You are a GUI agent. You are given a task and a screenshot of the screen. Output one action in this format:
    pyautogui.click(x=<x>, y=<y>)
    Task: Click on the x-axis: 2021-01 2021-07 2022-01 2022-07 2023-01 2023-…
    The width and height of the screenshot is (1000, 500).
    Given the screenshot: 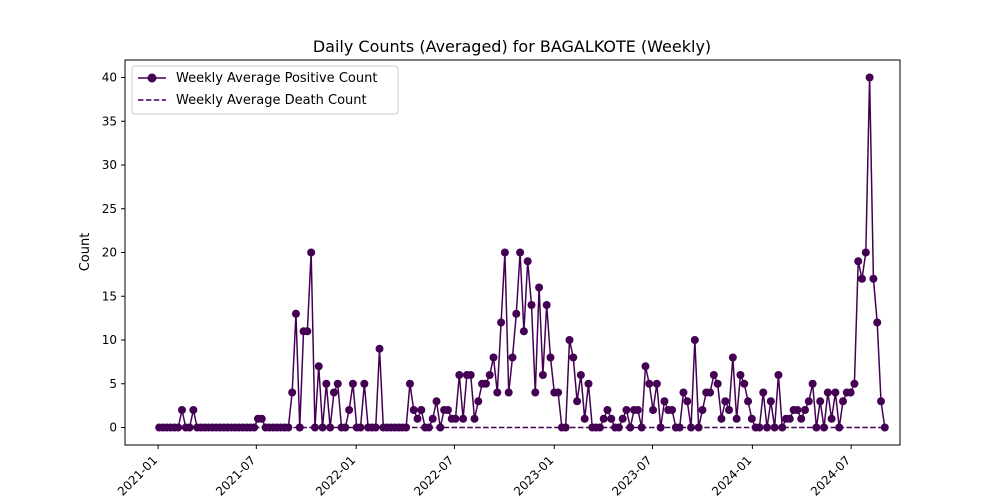 What is the action you would take?
    pyautogui.click(x=484, y=472)
    